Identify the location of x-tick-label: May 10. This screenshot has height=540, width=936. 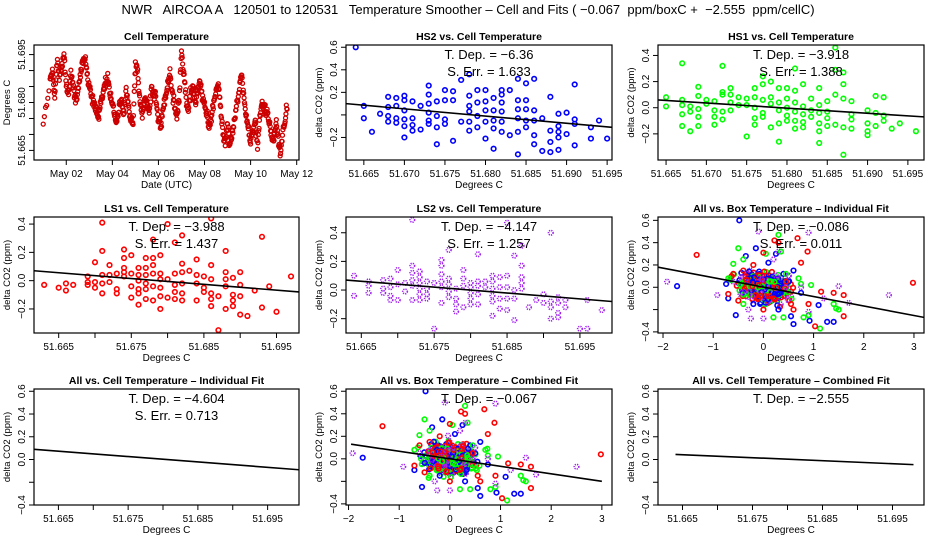
(250, 174).